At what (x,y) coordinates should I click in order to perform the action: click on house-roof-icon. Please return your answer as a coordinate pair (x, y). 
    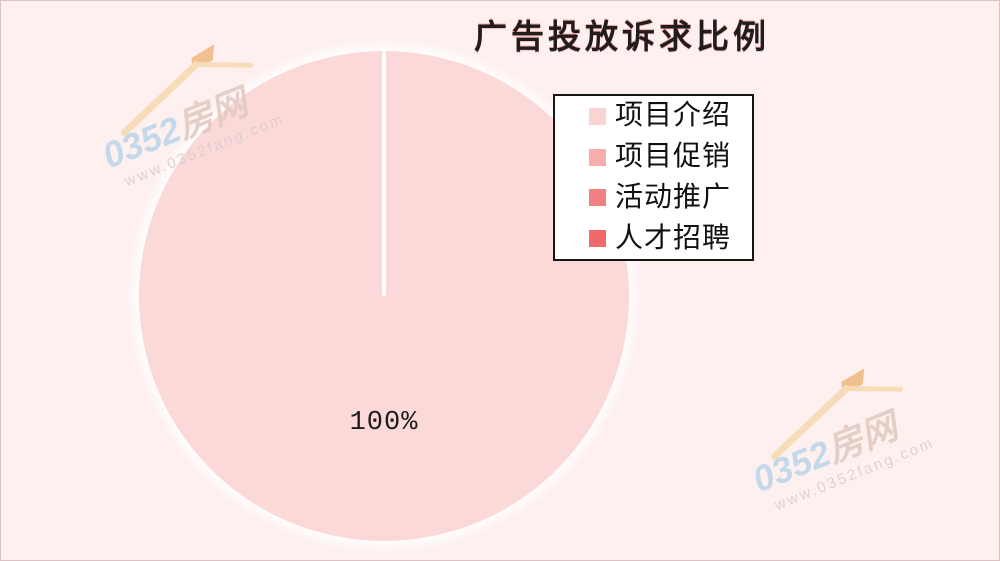
    Looking at the image, I should click on (837, 414).